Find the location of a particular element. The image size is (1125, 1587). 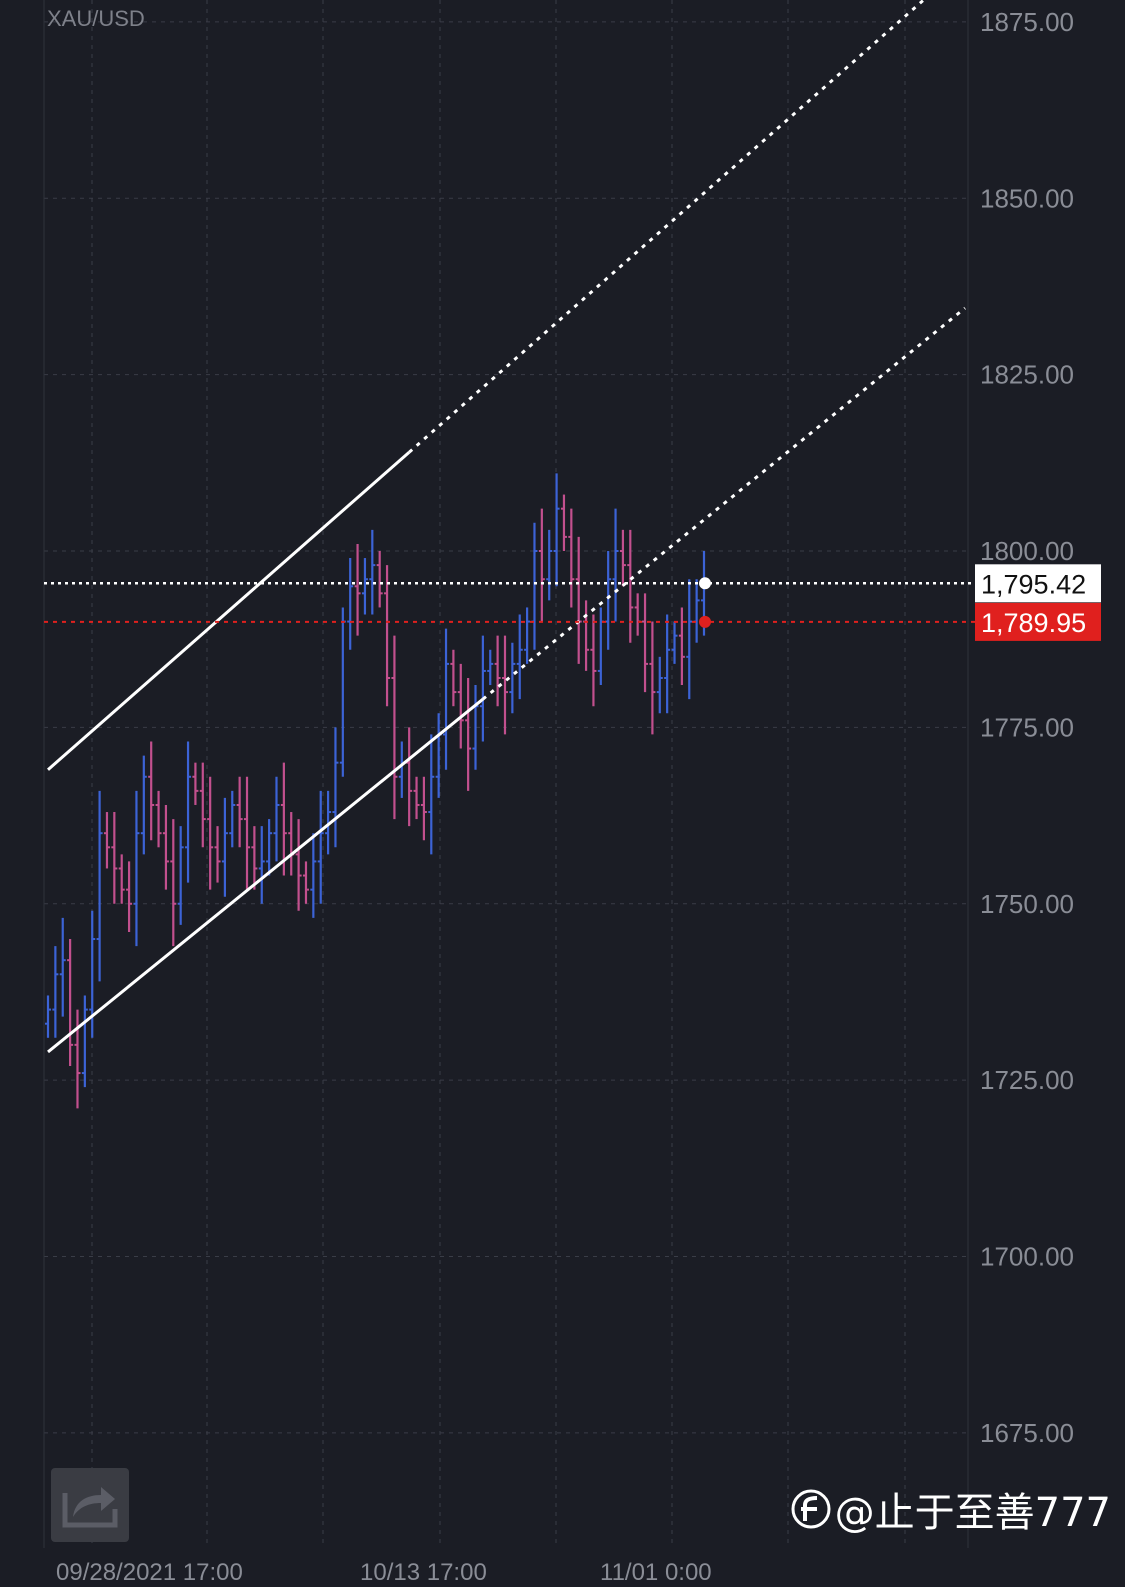

channel-lower-extension is located at coordinates (723, 503).